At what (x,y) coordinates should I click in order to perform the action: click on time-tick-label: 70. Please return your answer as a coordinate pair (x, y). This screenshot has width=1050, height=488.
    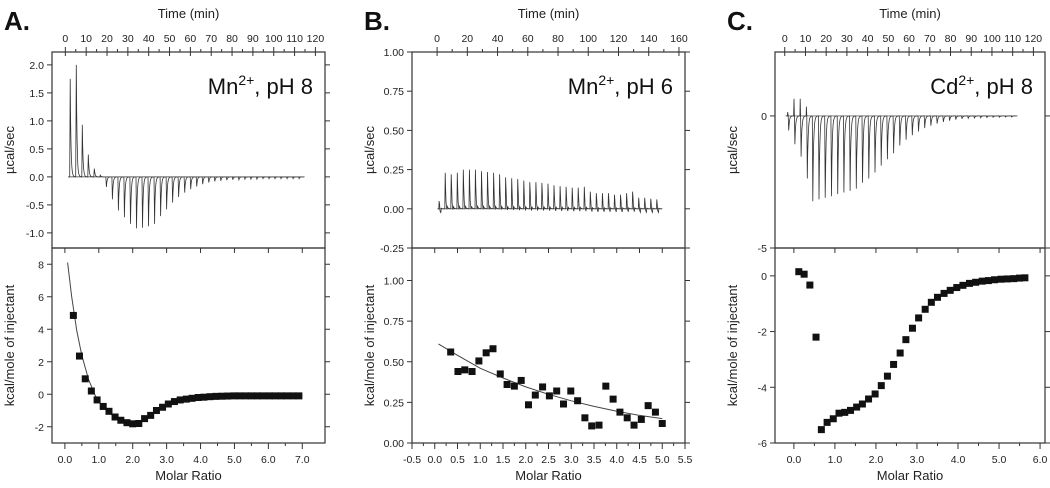
    Looking at the image, I should click on (211, 39).